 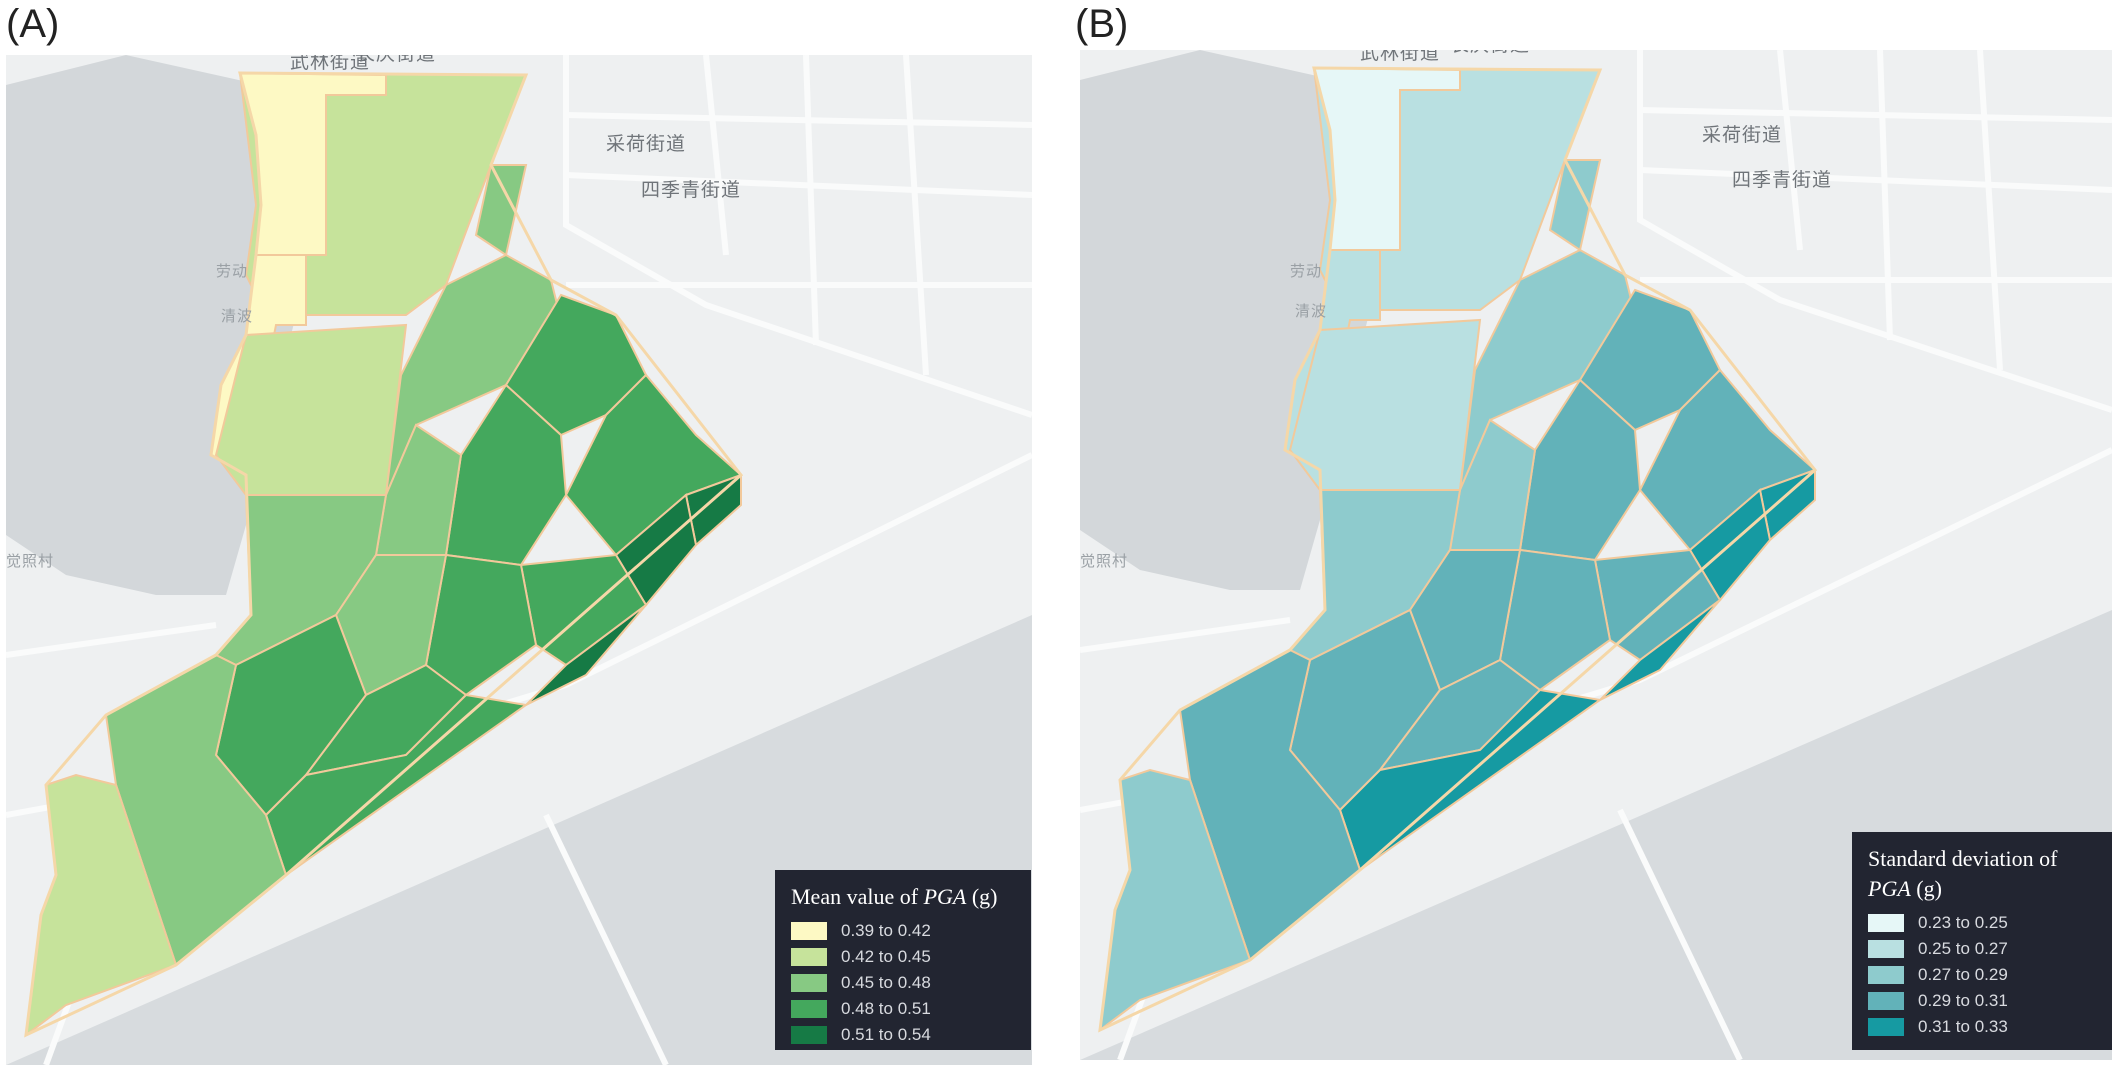 I want to click on panel-a-label: (A), so click(x=33, y=24).